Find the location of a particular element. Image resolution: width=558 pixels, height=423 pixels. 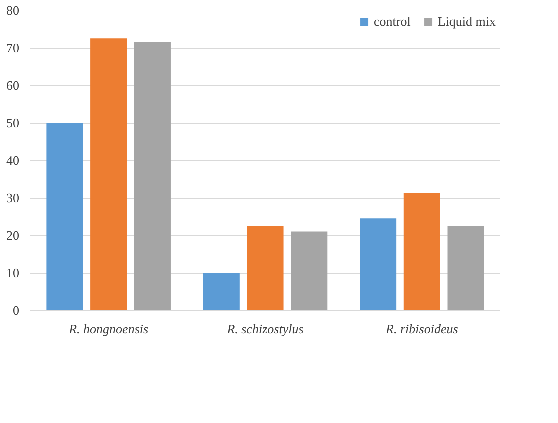

y-tick-label: 20 is located at coordinates (13, 235).